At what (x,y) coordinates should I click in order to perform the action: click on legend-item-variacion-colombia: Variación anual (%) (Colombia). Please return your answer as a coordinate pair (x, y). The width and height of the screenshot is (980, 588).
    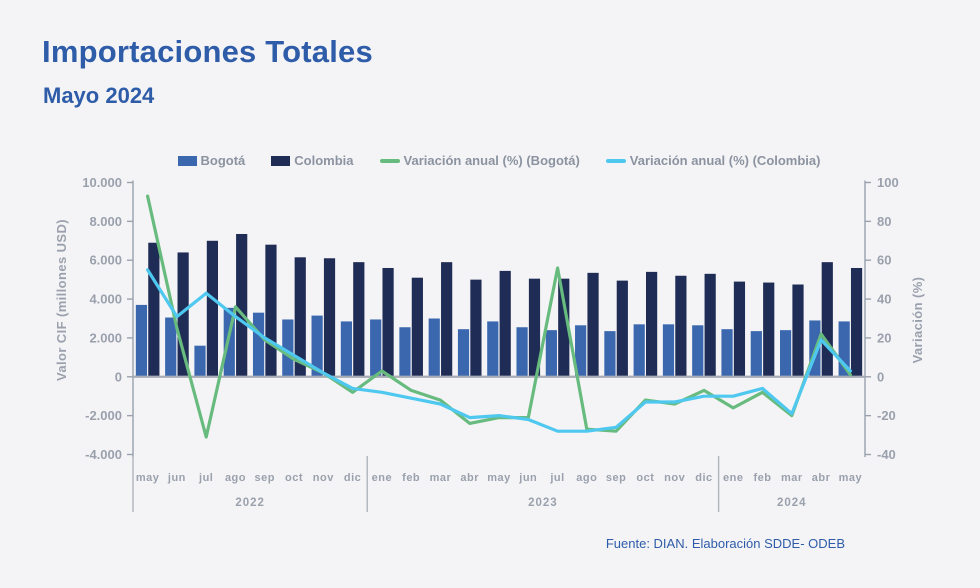
    Looking at the image, I should click on (713, 160).